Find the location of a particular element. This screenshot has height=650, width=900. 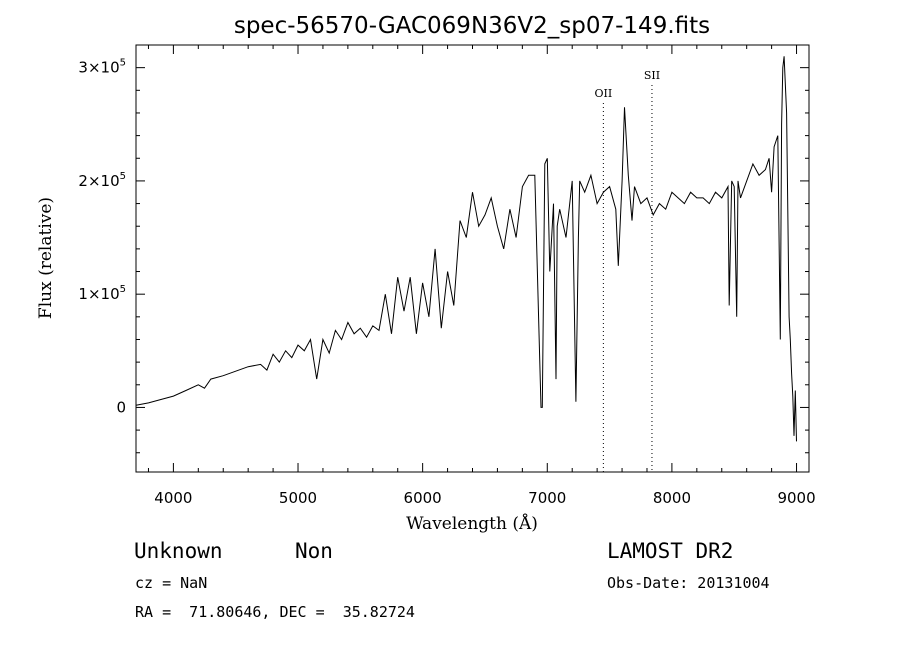

x-tick-label: 5000 is located at coordinates (298, 498).